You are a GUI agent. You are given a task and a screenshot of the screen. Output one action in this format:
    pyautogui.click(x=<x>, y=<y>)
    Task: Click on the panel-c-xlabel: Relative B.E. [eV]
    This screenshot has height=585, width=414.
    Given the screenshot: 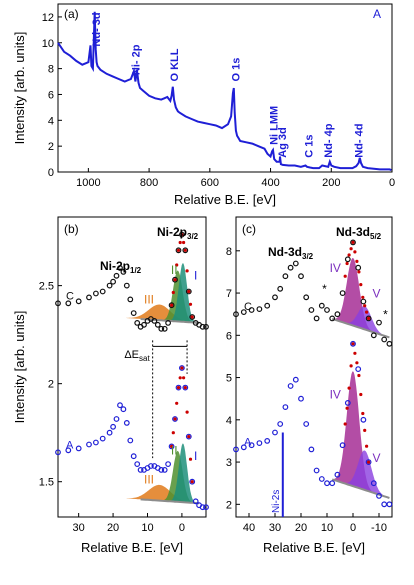 What is the action you would take?
    pyautogui.click(x=314, y=547)
    